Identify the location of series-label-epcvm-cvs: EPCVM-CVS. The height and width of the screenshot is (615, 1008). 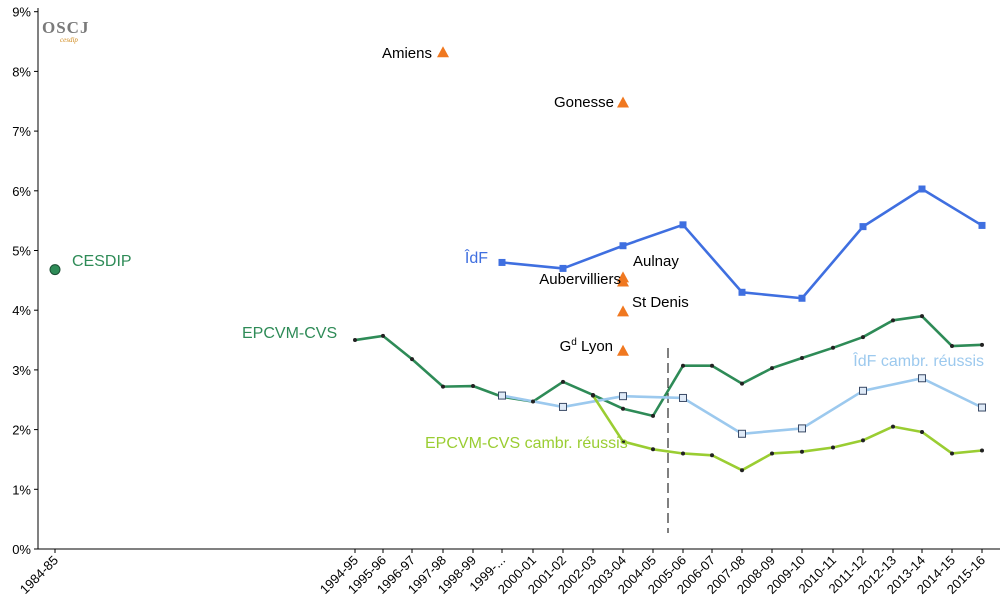
(289, 333).